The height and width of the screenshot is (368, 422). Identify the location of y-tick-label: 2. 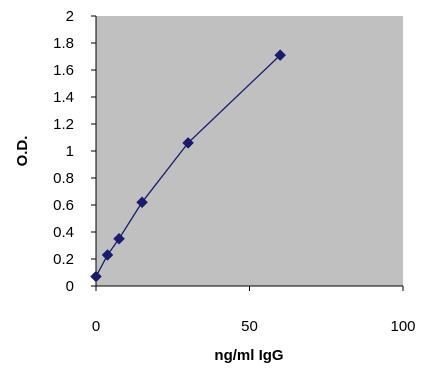
(70, 16).